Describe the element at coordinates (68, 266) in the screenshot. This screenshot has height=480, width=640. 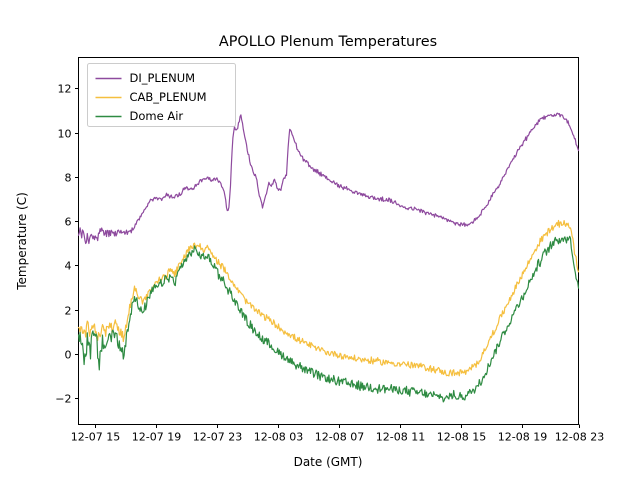
I see `y-tick-label: 4` at that location.